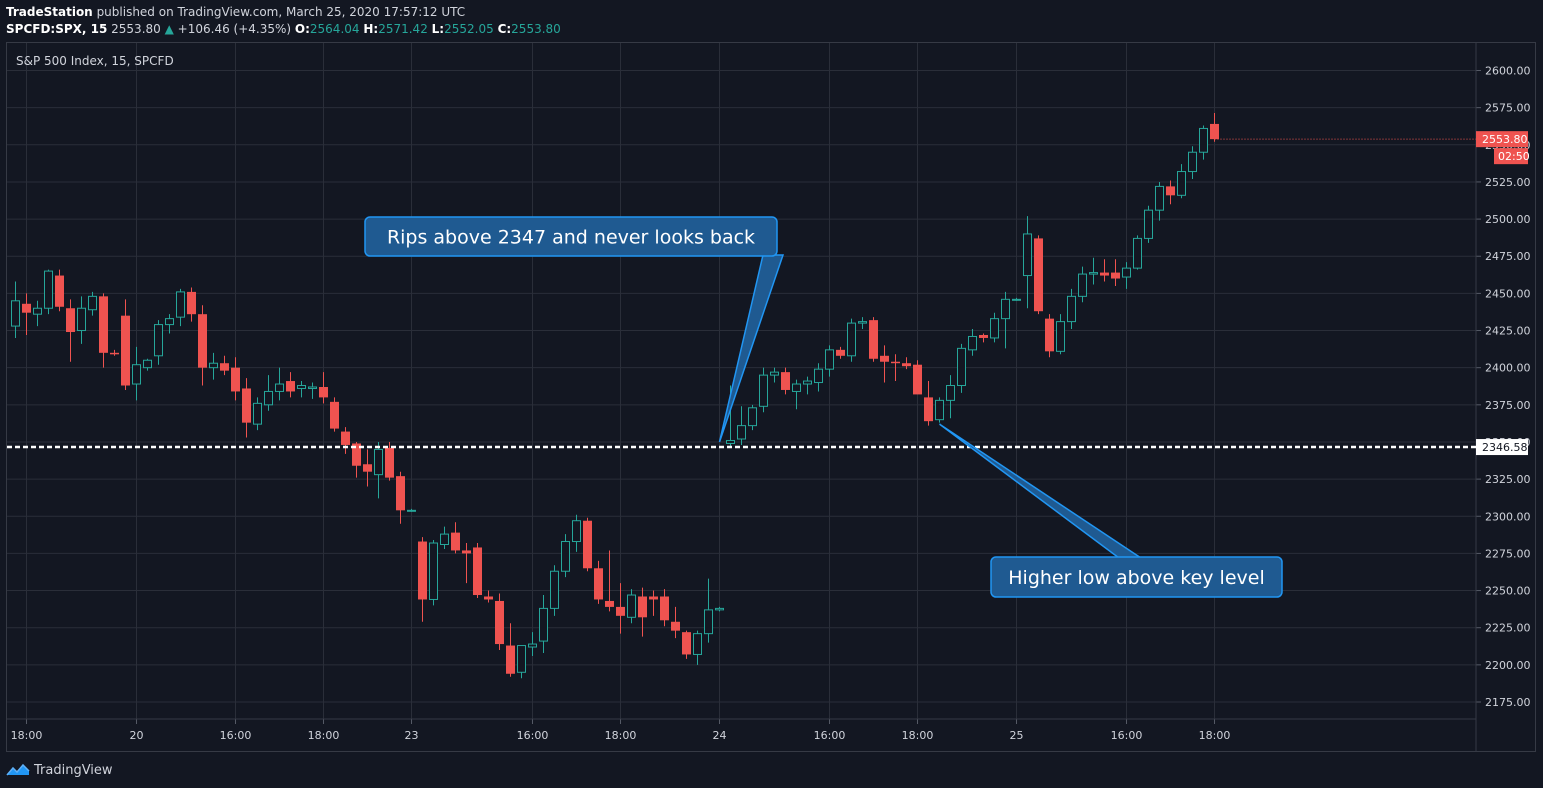  What do you see at coordinates (234, 29) in the screenshot?
I see `price-change: +106.46 (+4.35%)` at bounding box center [234, 29].